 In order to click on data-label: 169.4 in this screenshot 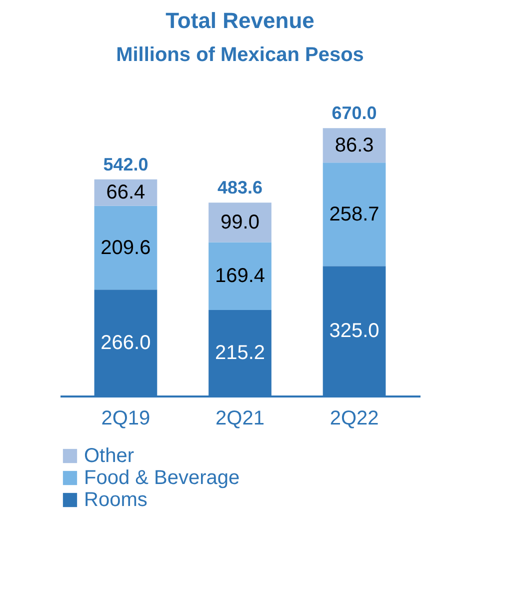, I will do `click(240, 276)`.